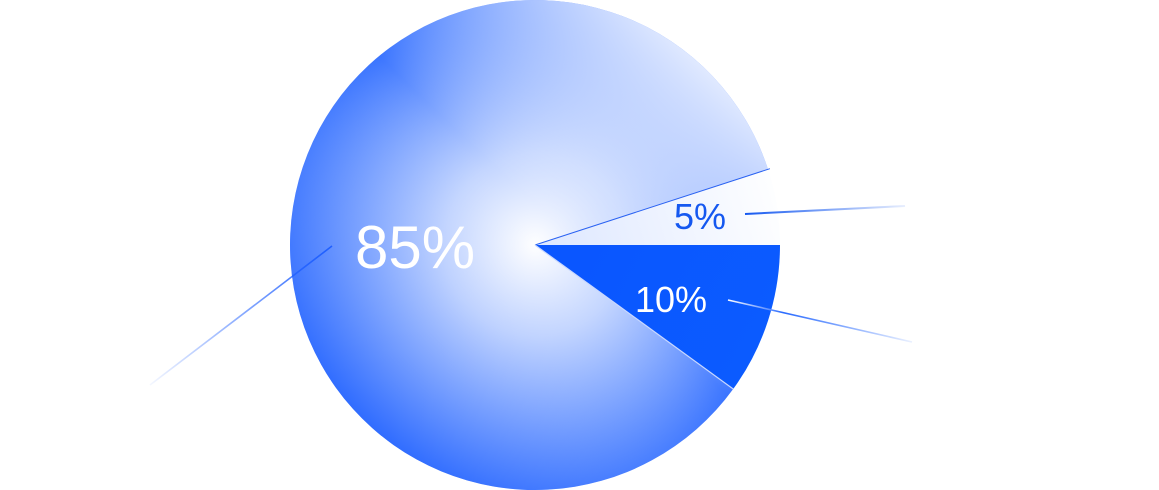 This screenshot has width=1159, height=490. Describe the element at coordinates (671, 299) in the screenshot. I see `slice-label-10: 10%` at that location.